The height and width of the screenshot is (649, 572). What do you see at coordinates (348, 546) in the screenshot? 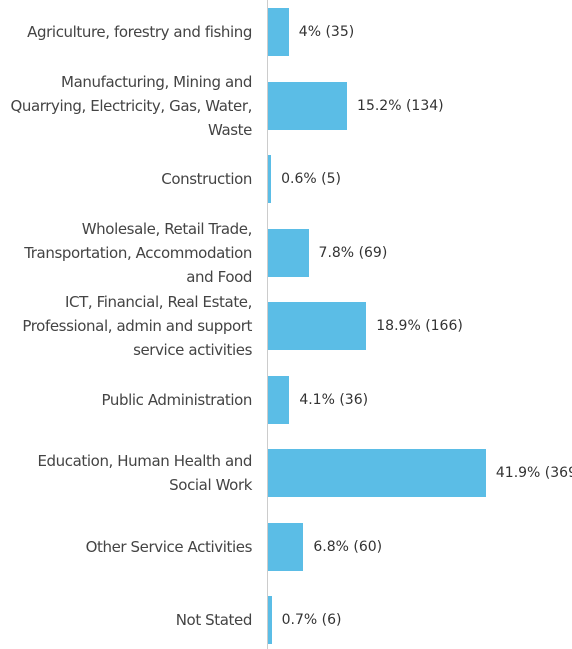
I see `value-label: 6.8% (60)` at bounding box center [348, 546].